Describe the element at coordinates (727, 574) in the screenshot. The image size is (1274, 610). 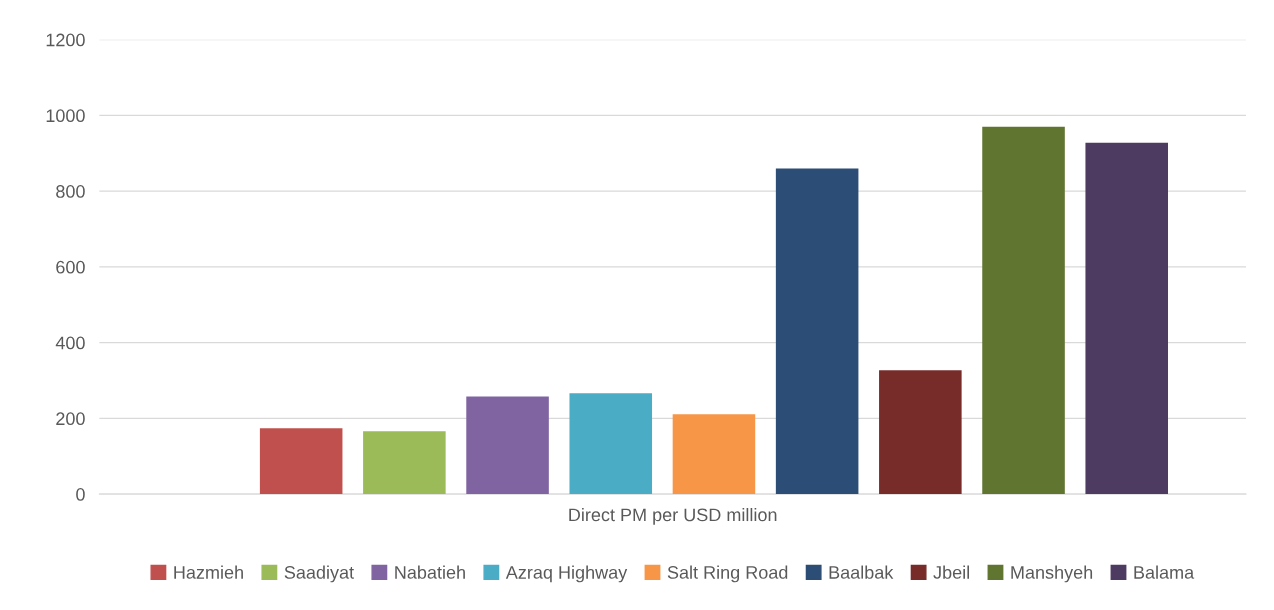
I see `legend-label: Salt Ring Road` at that location.